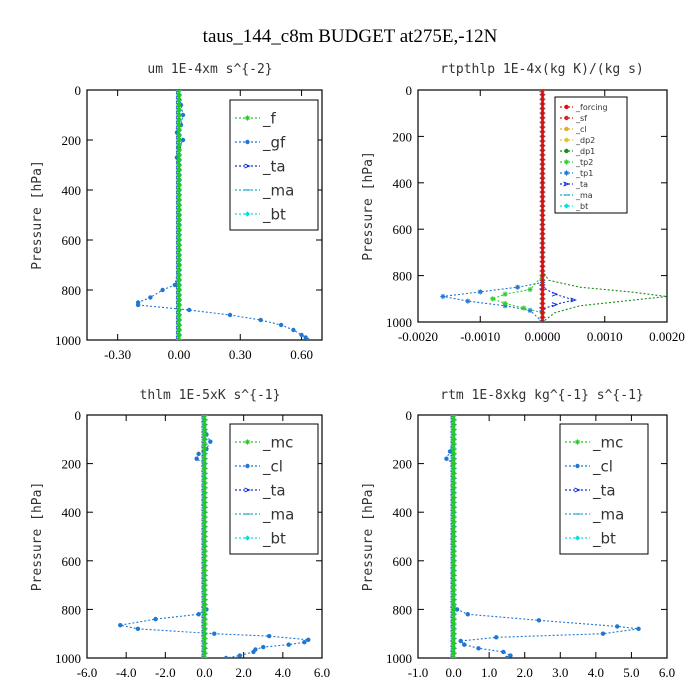  What do you see at coordinates (418, 672) in the screenshot?
I see `x-tick-label: -1.0` at bounding box center [418, 672].